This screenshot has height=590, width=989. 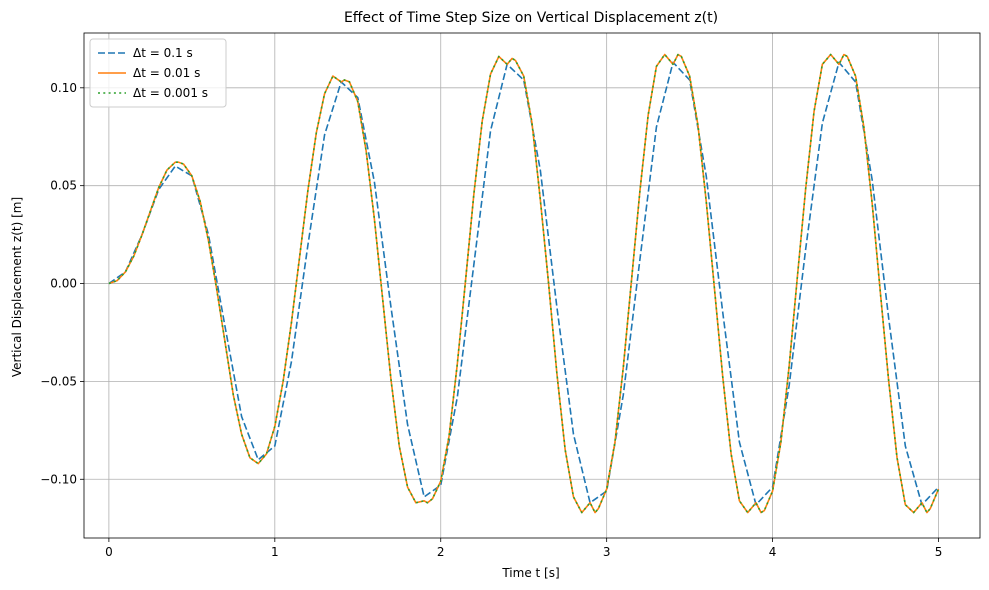 I want to click on legend-label: Δt = 0.001 s, so click(x=170, y=93).